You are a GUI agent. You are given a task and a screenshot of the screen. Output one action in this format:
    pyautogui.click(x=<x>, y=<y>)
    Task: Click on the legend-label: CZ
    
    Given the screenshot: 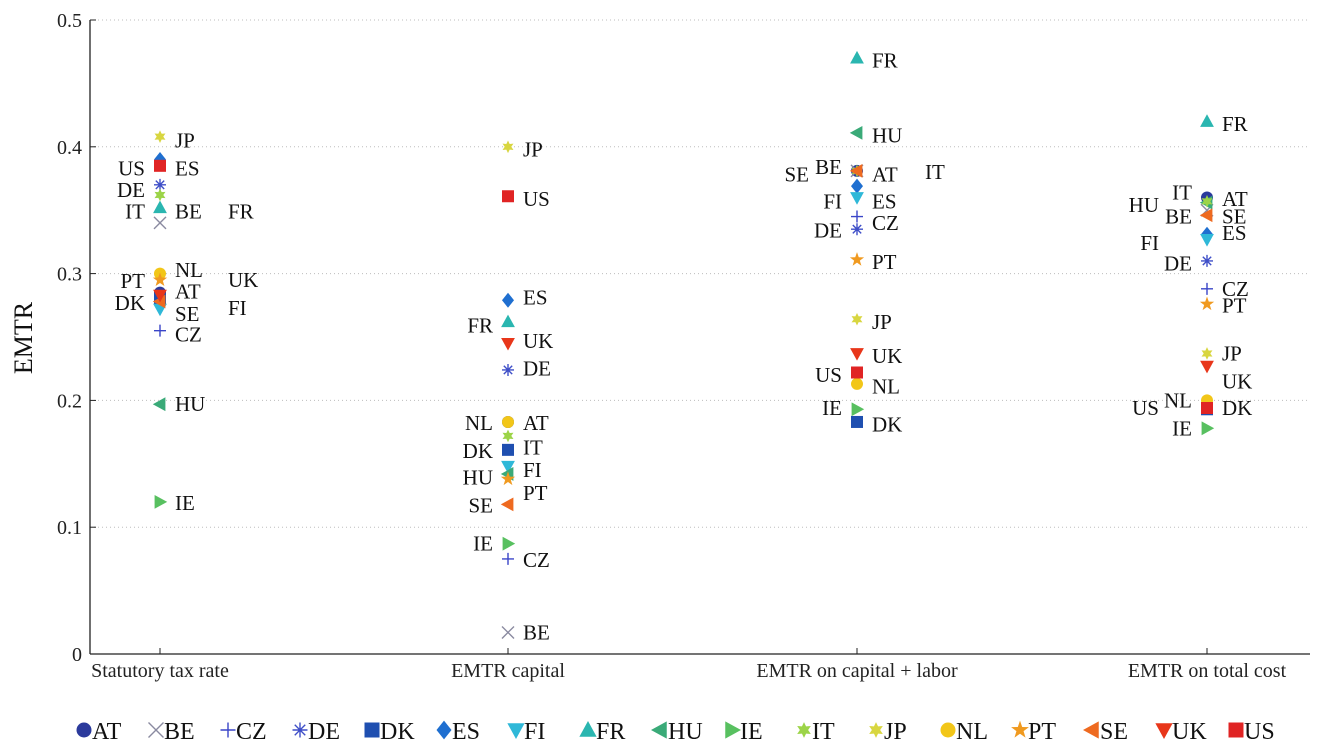 What is the action you would take?
    pyautogui.click(x=251, y=732)
    